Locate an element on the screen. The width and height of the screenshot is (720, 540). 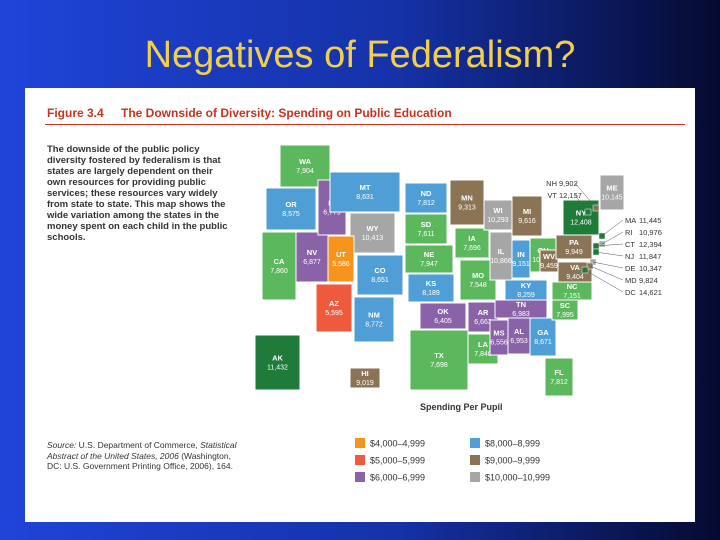
state-abbr: GA is located at coordinates (543, 332).